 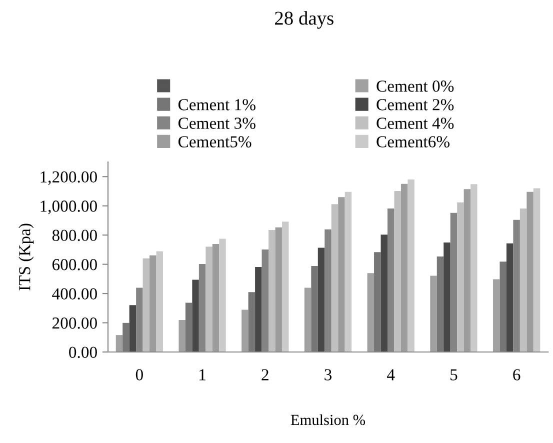 What do you see at coordinates (415, 86) in the screenshot?
I see `legend-label: Cement 0%` at bounding box center [415, 86].